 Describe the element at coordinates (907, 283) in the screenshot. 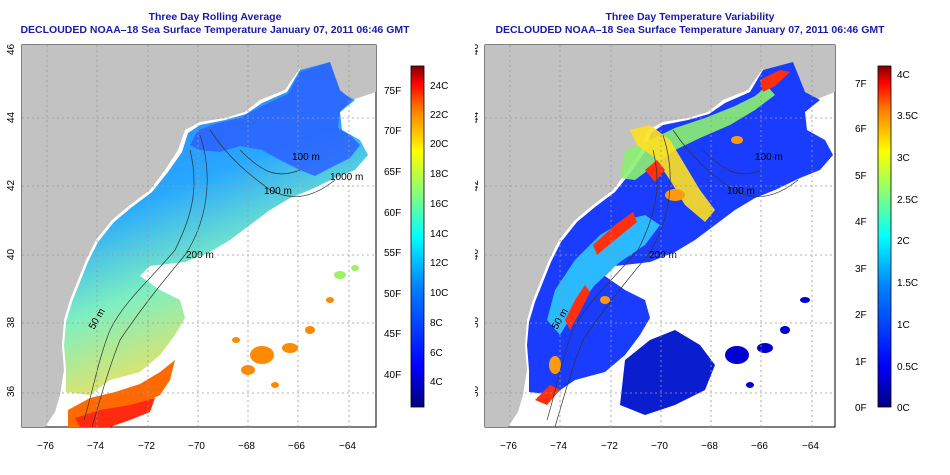

I see `colorbar-c-label: 1.5C` at that location.